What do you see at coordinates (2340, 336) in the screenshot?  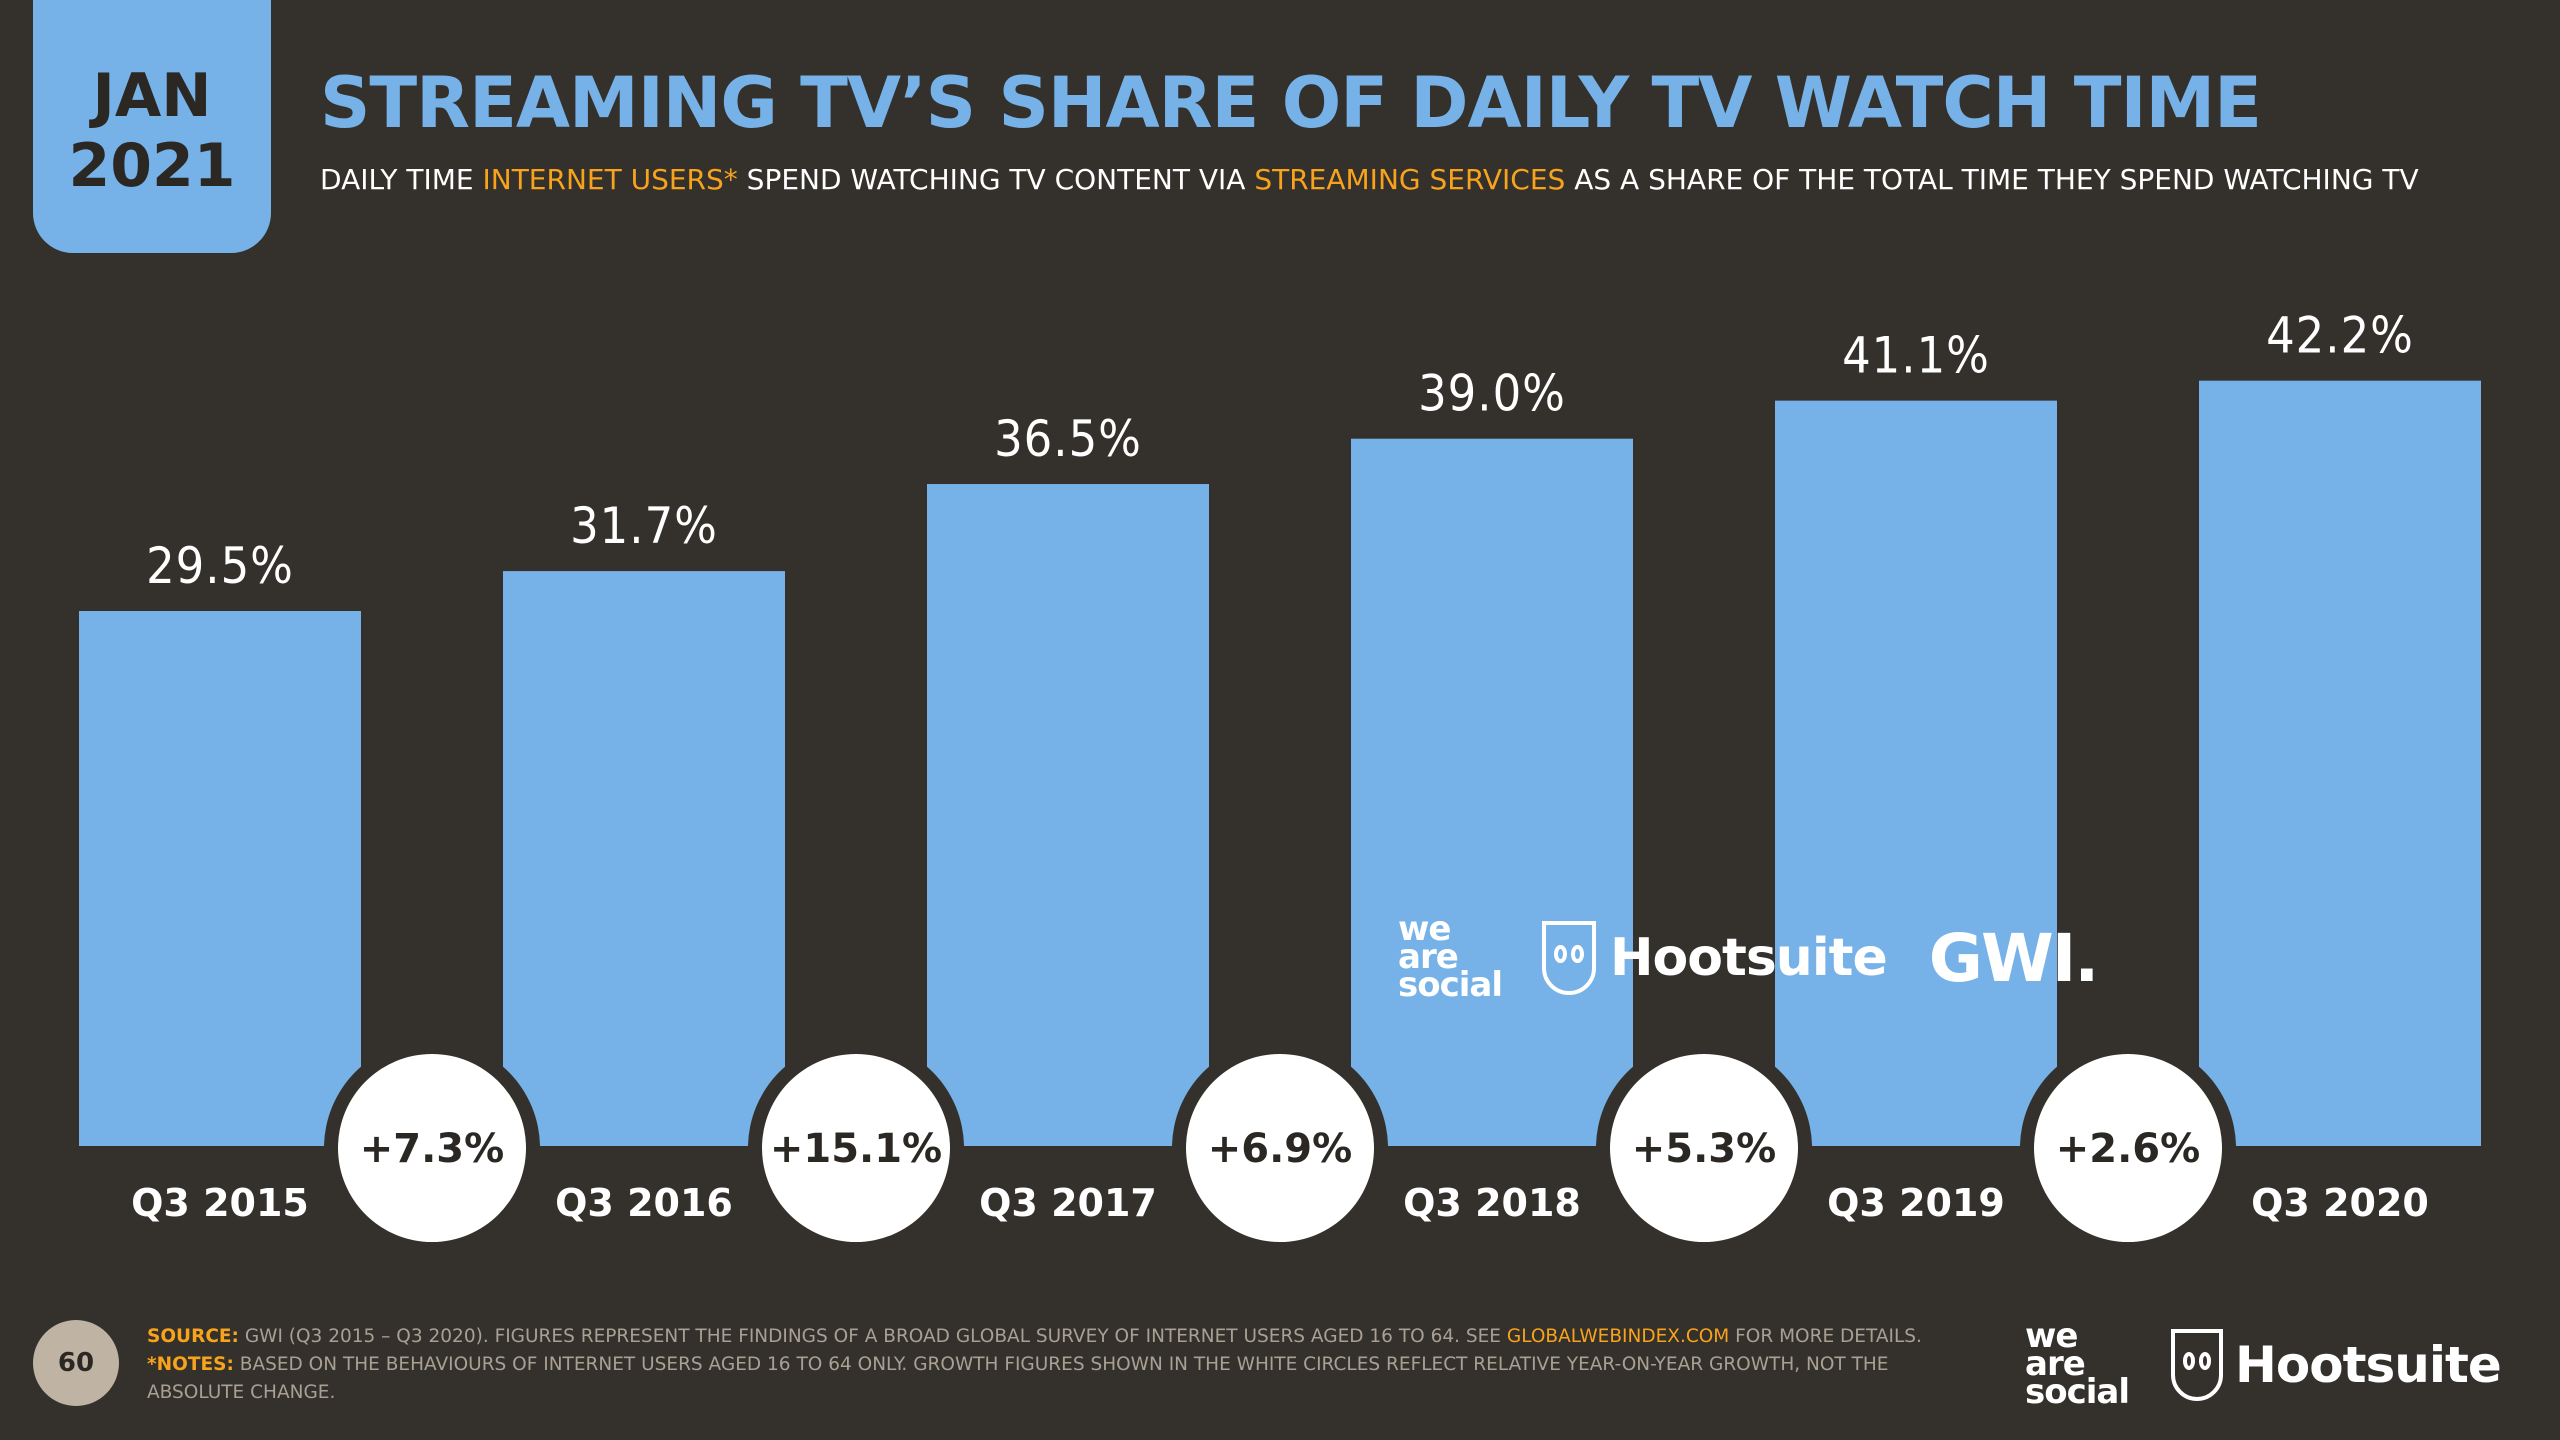 I see `bar-value-label-6: 42.2%` at bounding box center [2340, 336].